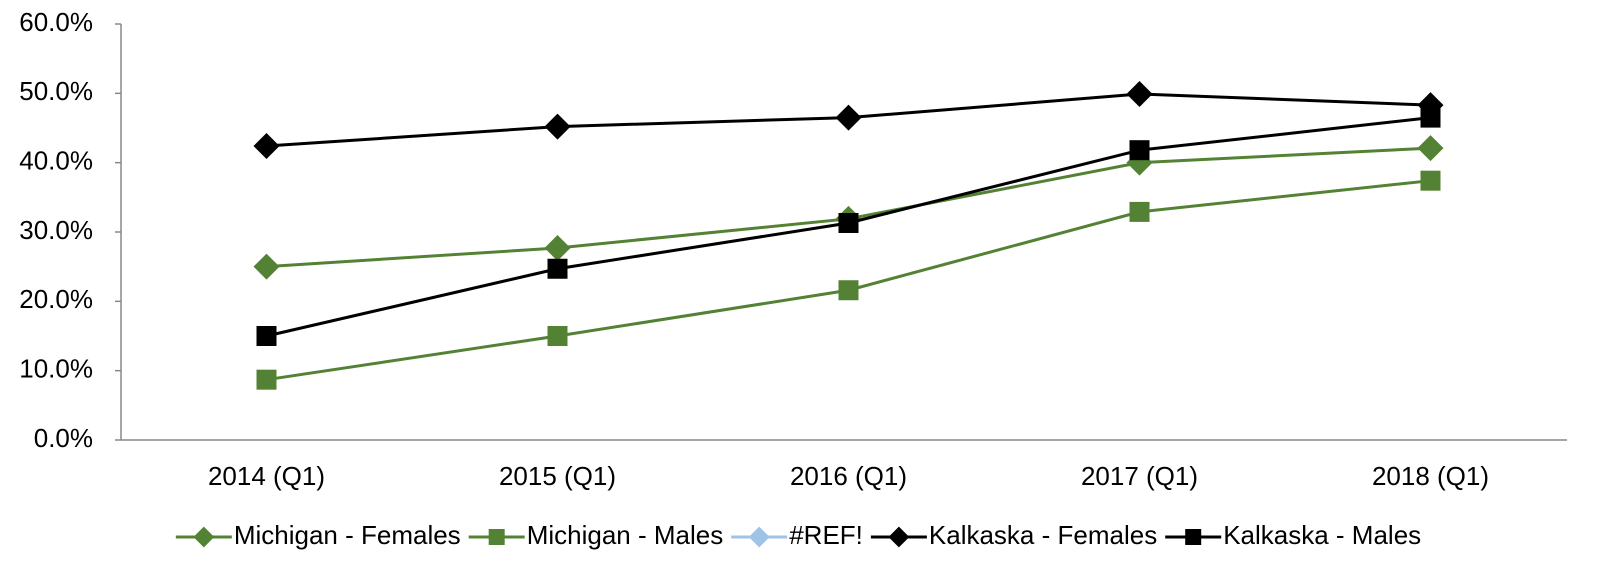  What do you see at coordinates (848, 476) in the screenshot?
I see `x-tick-label: 2016 (Q1)` at bounding box center [848, 476].